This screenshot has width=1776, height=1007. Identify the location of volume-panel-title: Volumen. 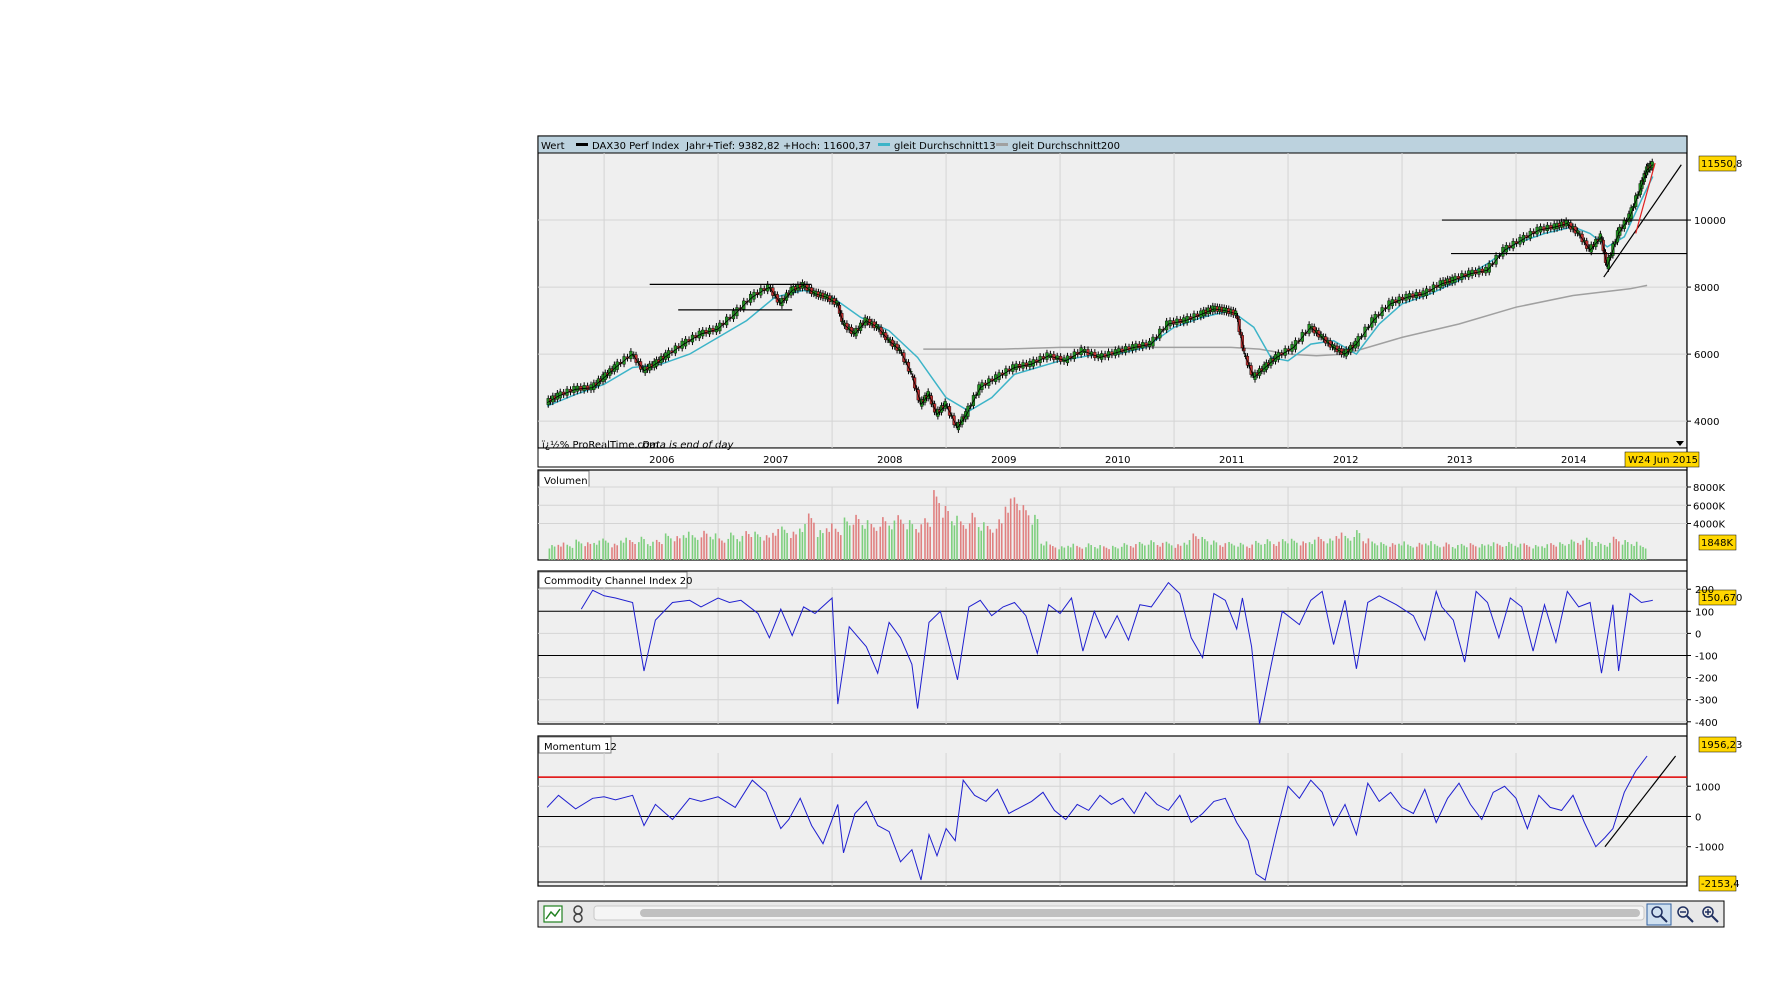
(566, 481).